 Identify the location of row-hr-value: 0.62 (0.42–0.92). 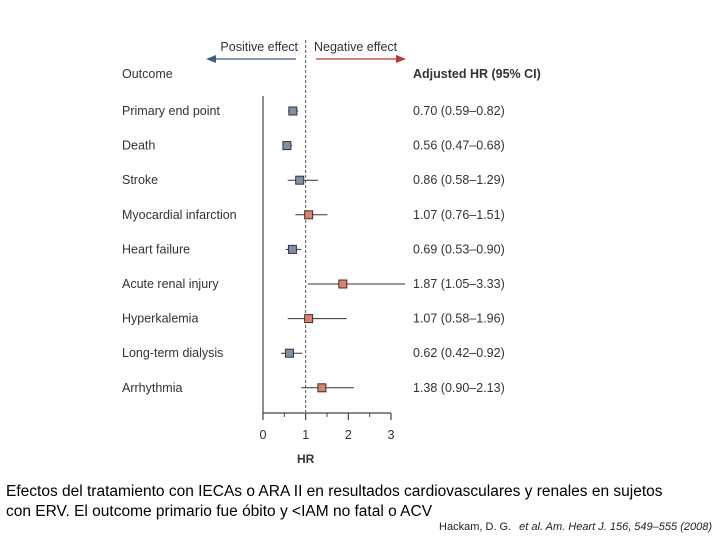
(459, 353).